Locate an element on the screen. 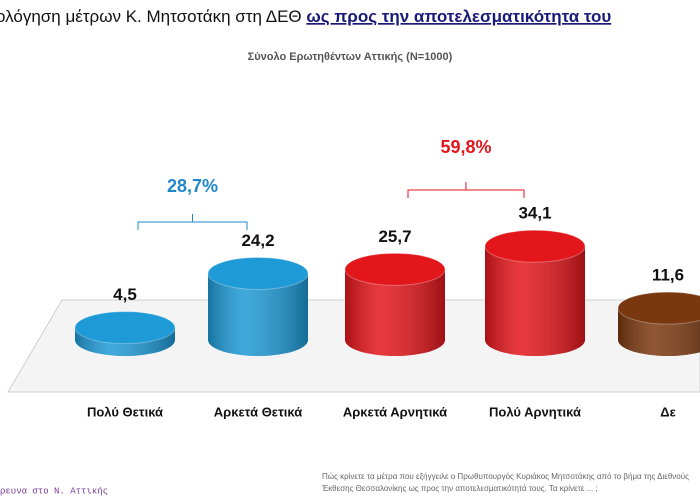  source: ρευνα στο Ν. Αττικής is located at coordinates (54, 491).